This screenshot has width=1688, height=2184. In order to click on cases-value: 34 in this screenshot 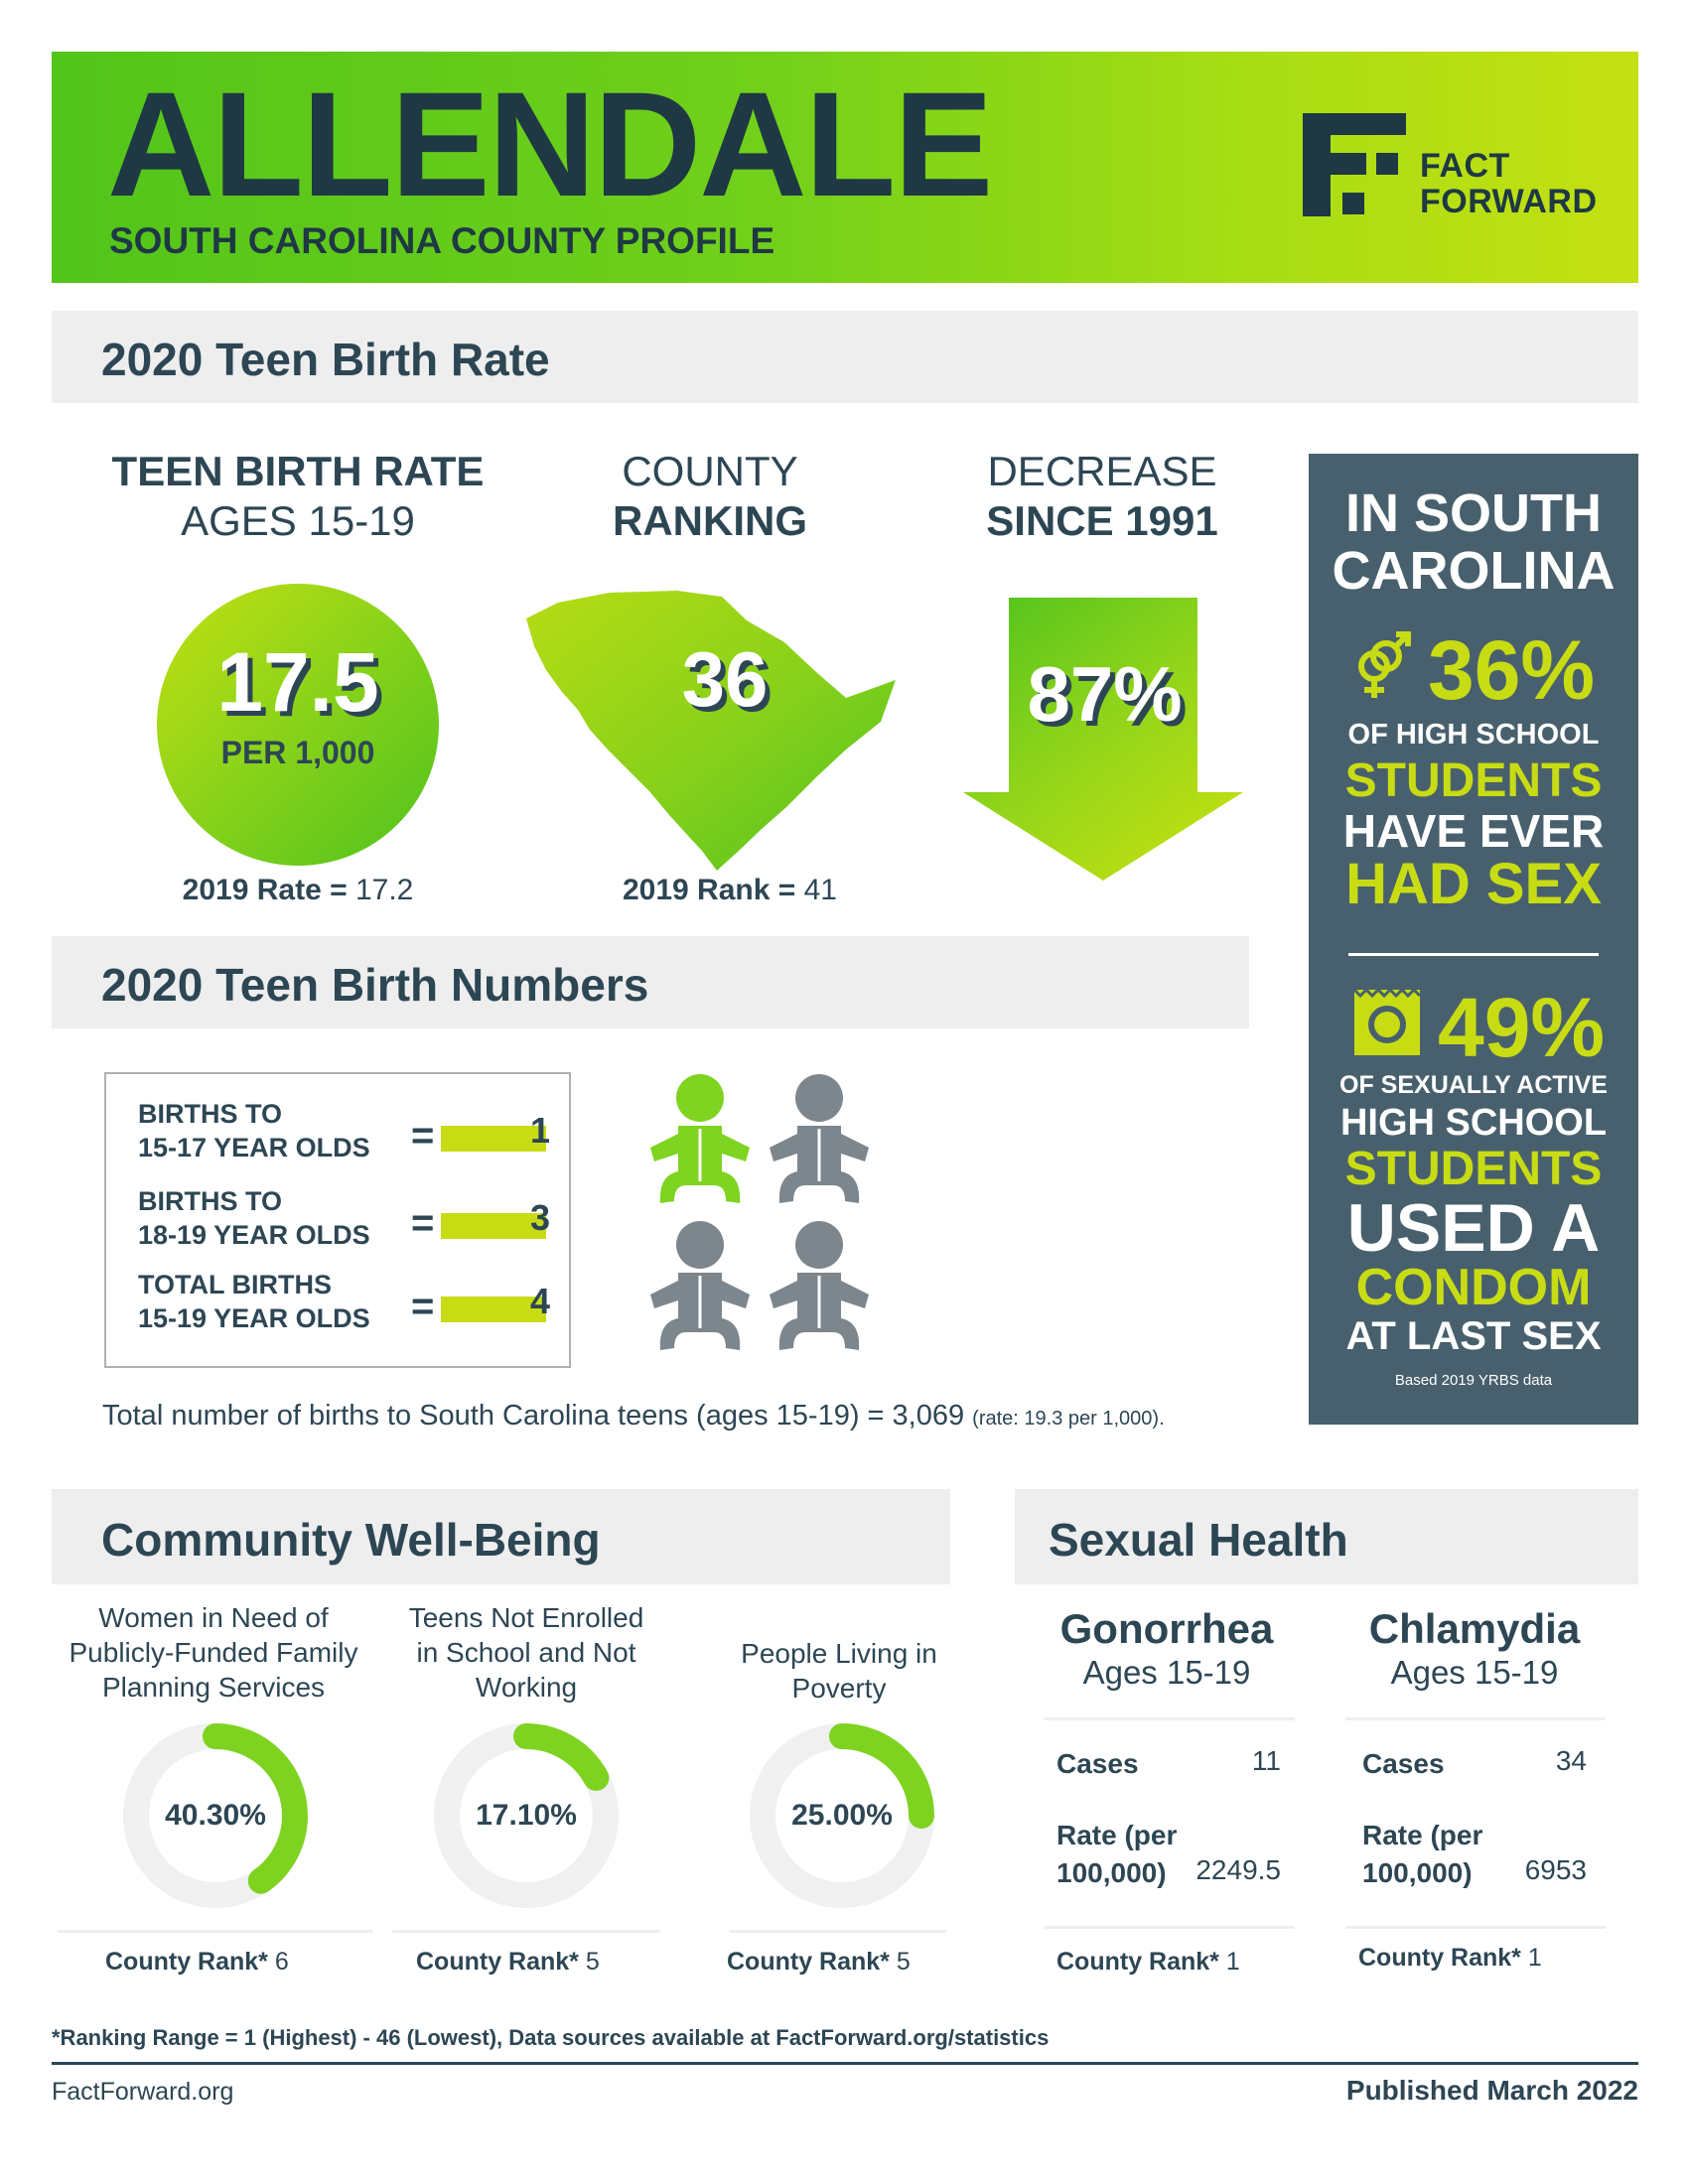, I will do `click(1571, 1760)`.